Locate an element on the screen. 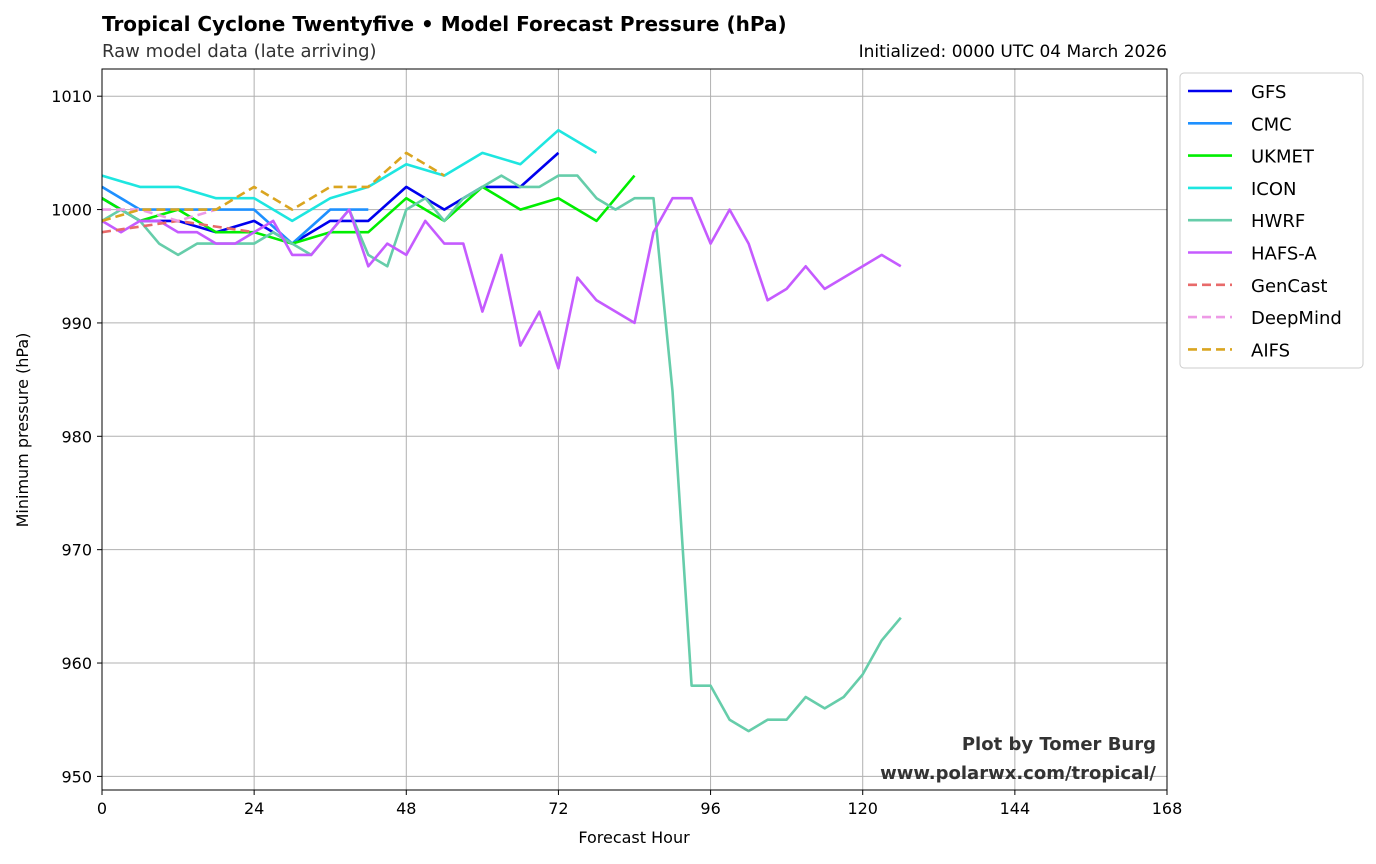 This screenshot has width=1376, height=864. series-line-icon is located at coordinates (349, 175).